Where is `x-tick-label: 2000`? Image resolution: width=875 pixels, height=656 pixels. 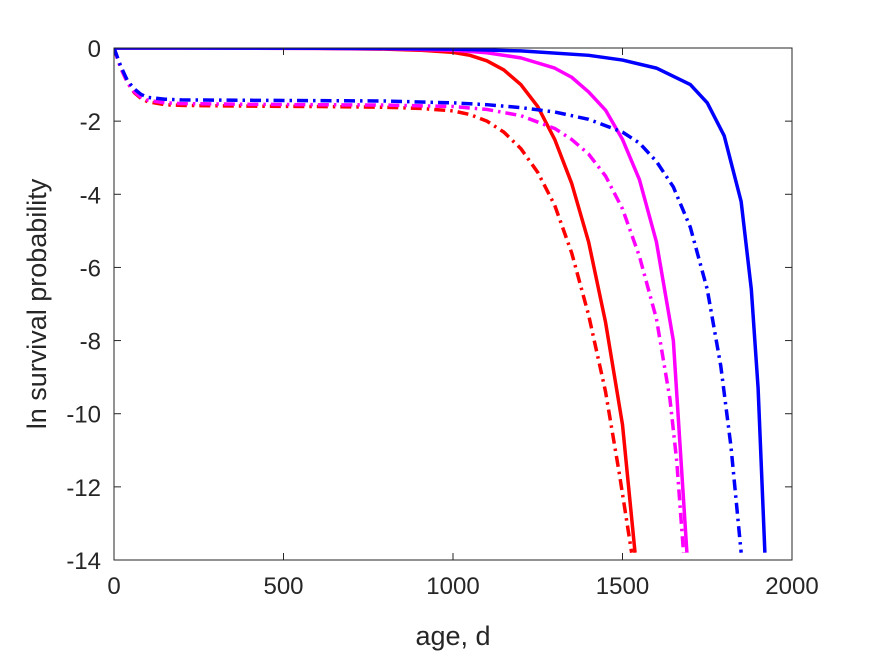
x-tick-label: 2000 is located at coordinates (791, 586).